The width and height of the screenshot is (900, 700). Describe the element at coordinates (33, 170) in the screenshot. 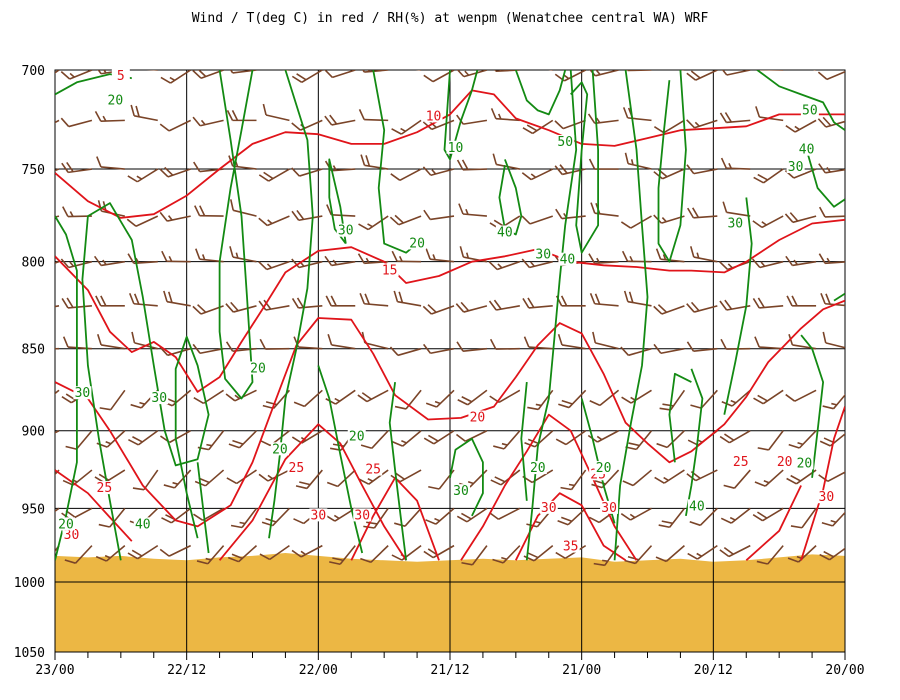

I see `y-tick-label: 750` at that location.